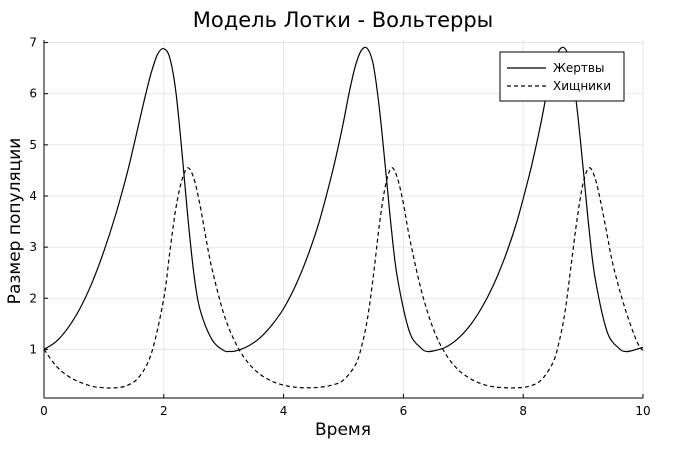 The height and width of the screenshot is (449, 676). Describe the element at coordinates (33, 43) in the screenshot. I see `y-tick-label: 7` at that location.